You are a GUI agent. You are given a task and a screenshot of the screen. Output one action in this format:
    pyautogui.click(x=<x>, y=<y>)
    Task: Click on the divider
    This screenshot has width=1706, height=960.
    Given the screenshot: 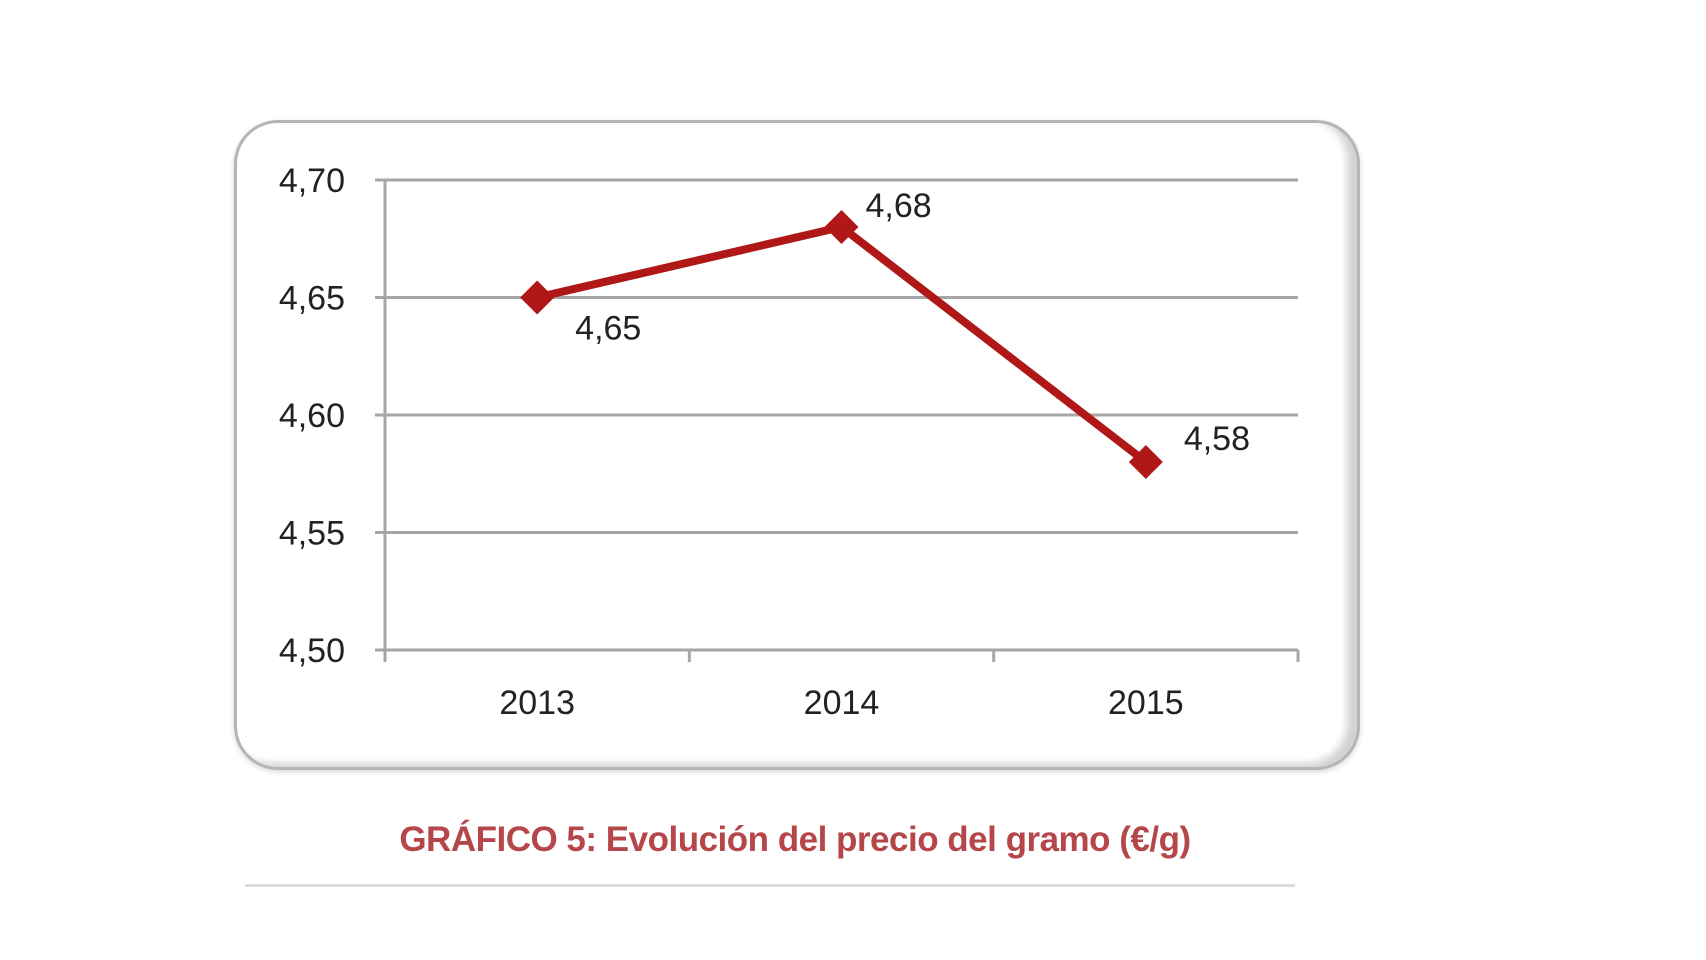 What is the action you would take?
    pyautogui.click(x=770, y=885)
    